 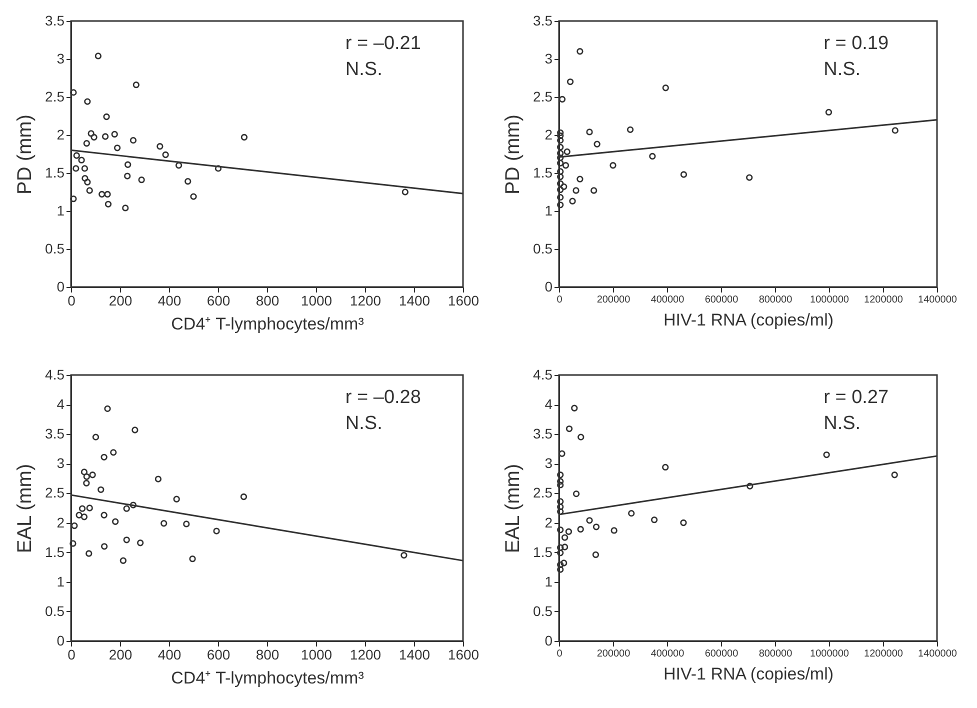 What do you see at coordinates (830, 300) in the screenshot?
I see `x-tick-label: 1000000` at bounding box center [830, 300].